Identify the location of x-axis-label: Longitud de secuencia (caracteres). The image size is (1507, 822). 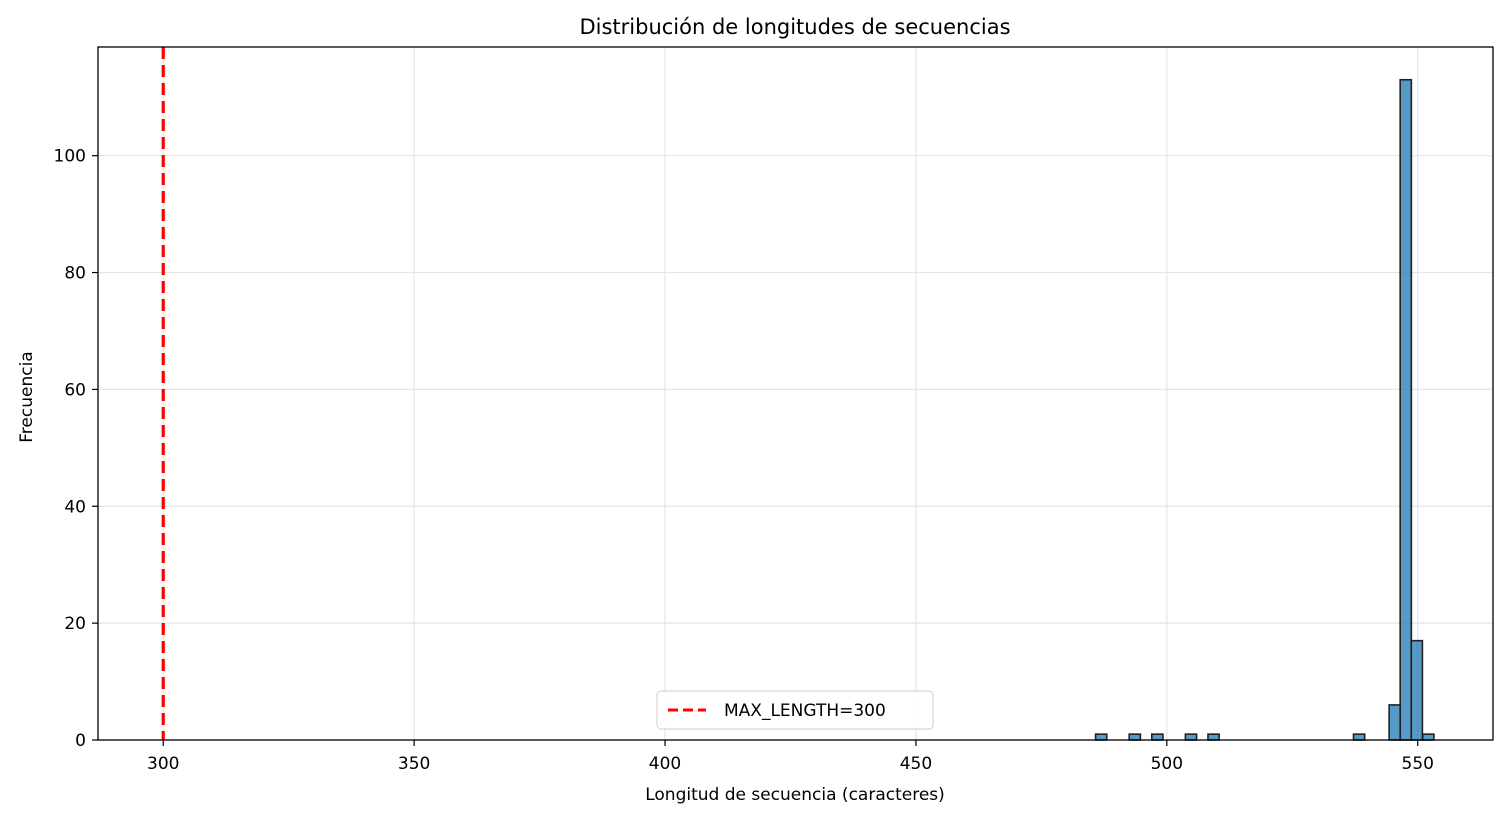
(795, 795).